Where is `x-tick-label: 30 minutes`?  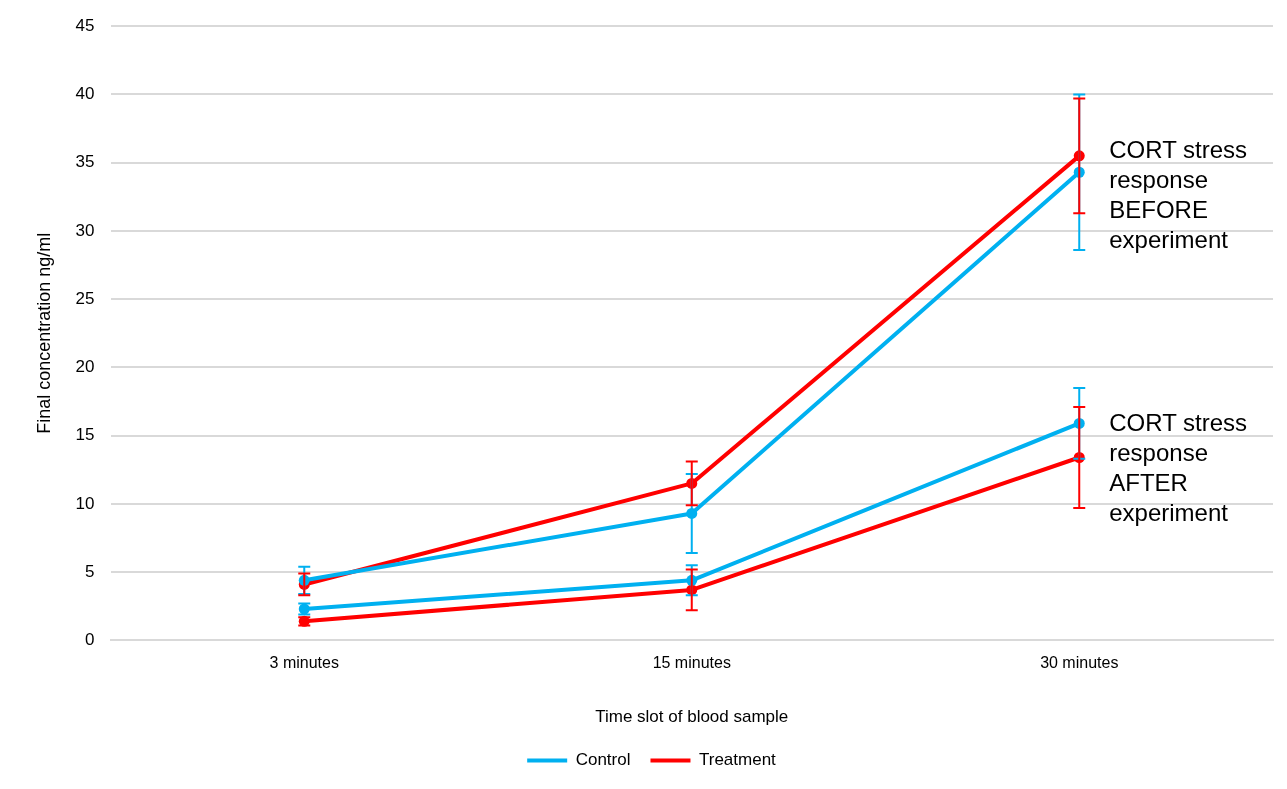
x-tick-label: 30 minutes is located at coordinates (1079, 663).